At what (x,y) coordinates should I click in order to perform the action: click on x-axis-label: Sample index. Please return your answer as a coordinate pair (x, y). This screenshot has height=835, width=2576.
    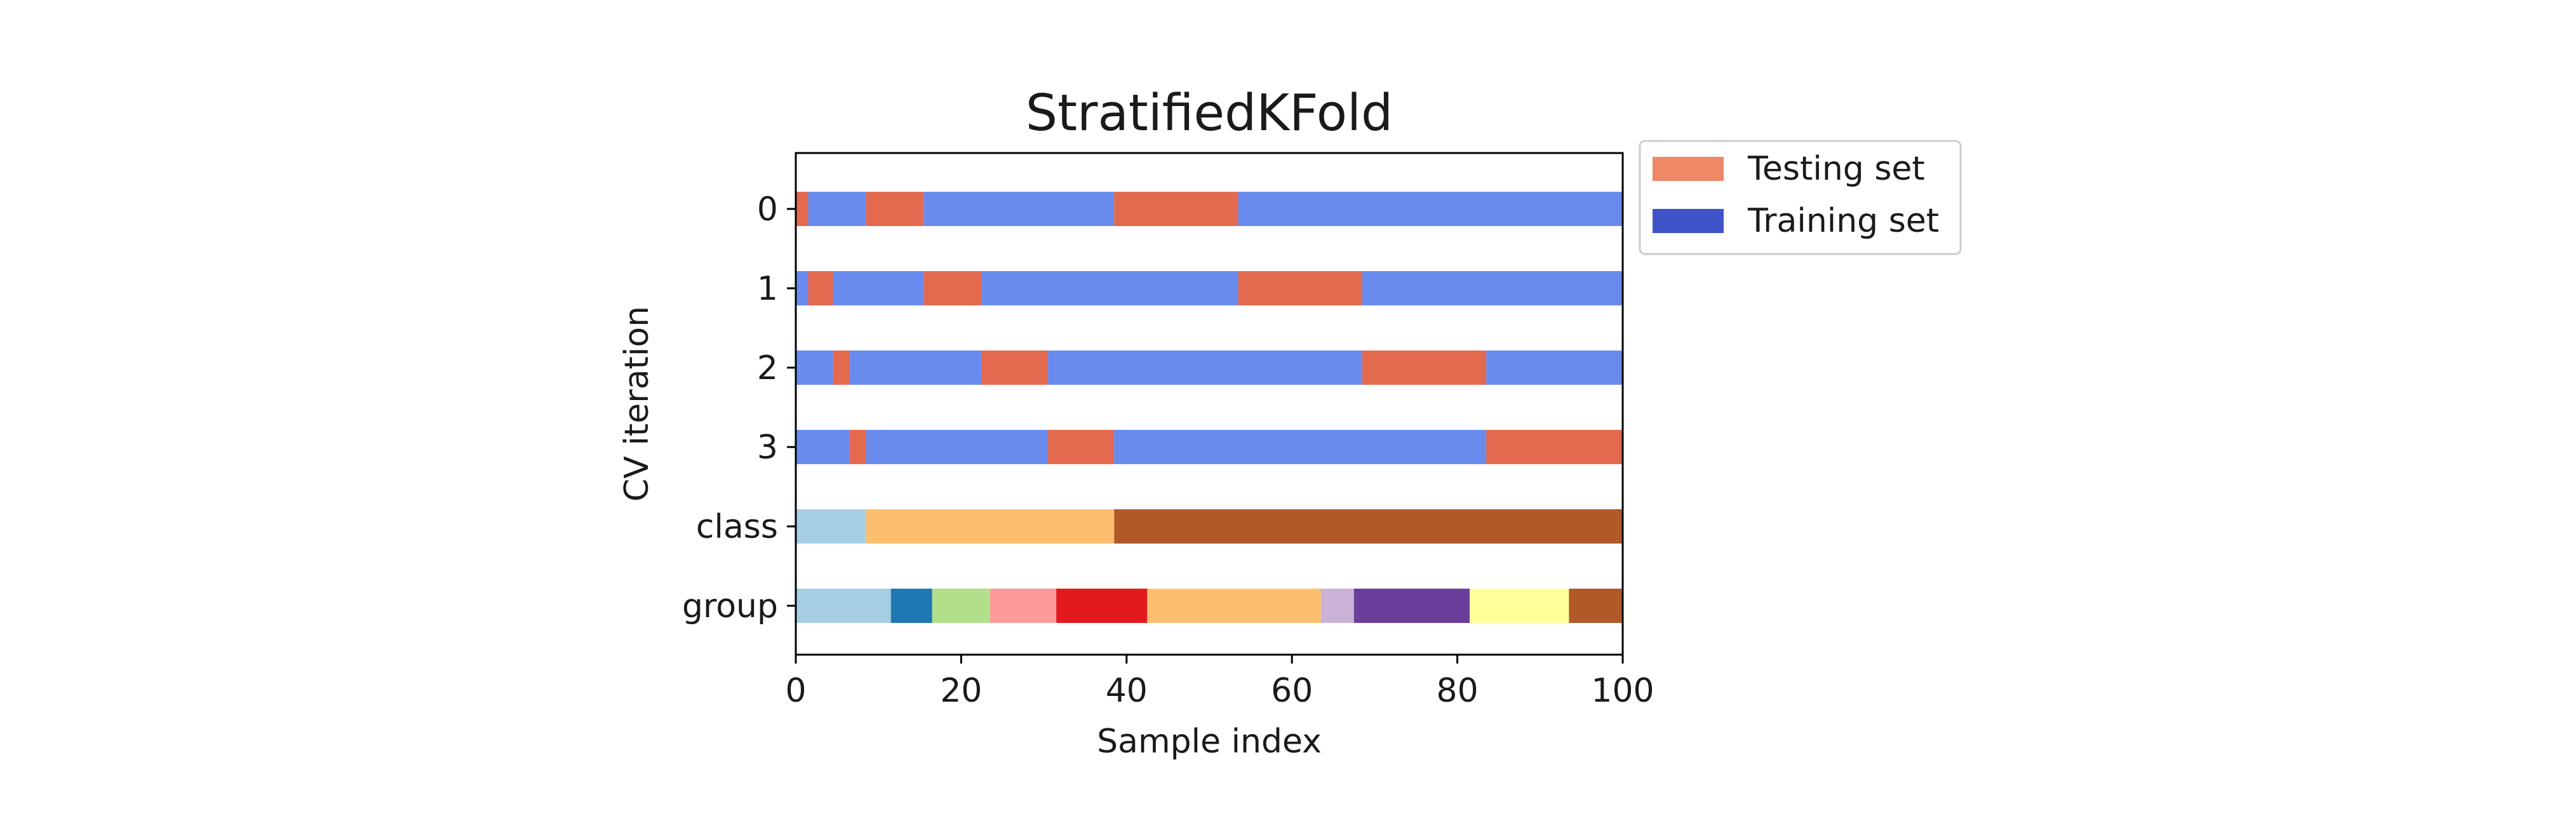
    Looking at the image, I should click on (1209, 742).